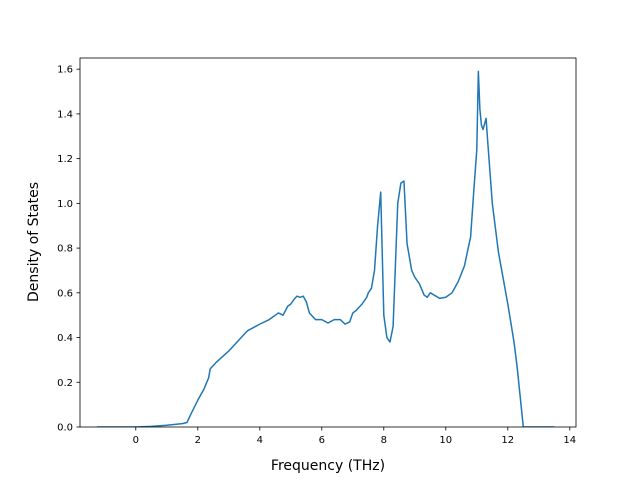  What do you see at coordinates (569, 440) in the screenshot?
I see `x-tick-label: 14` at bounding box center [569, 440].